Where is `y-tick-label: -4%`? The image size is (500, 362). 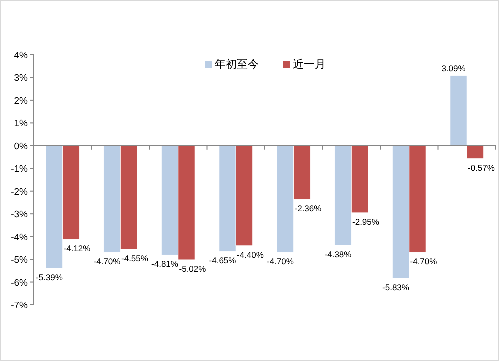
y-tick-label: -4% is located at coordinates (20, 238).